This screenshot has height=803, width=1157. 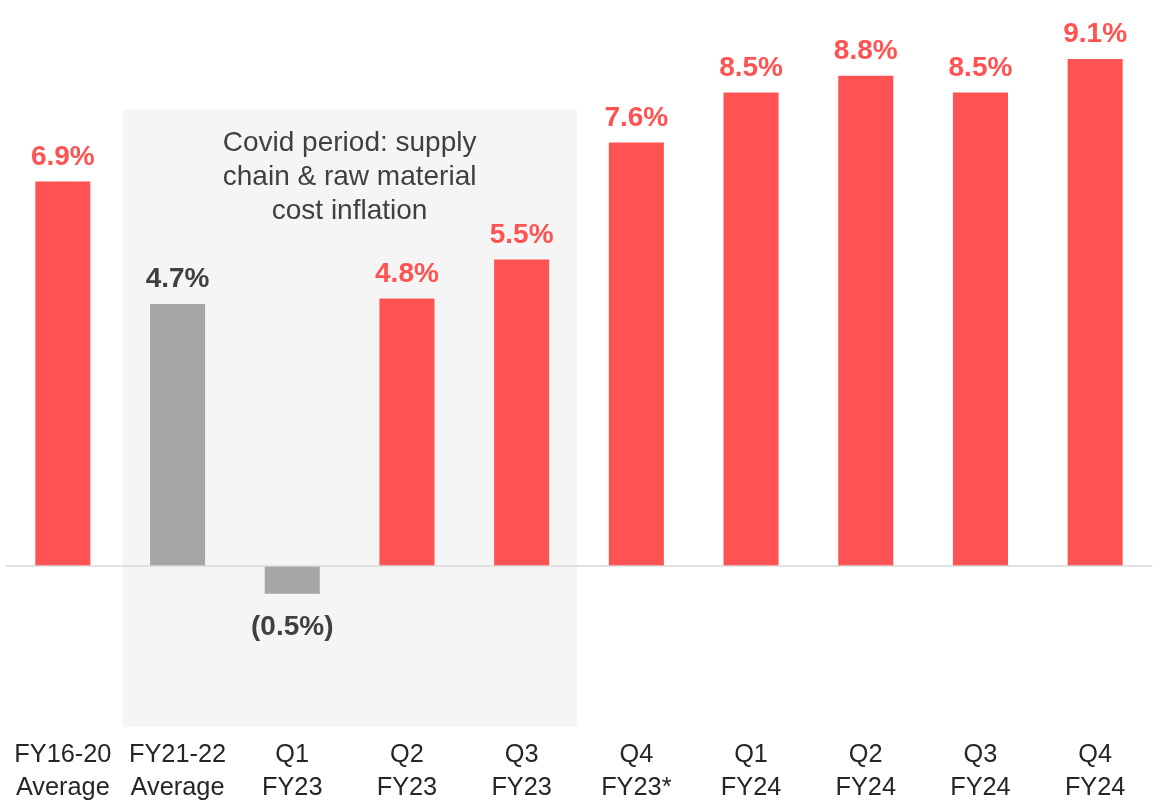 I want to click on x-tick-label: Q1 FY24, so click(x=751, y=769).